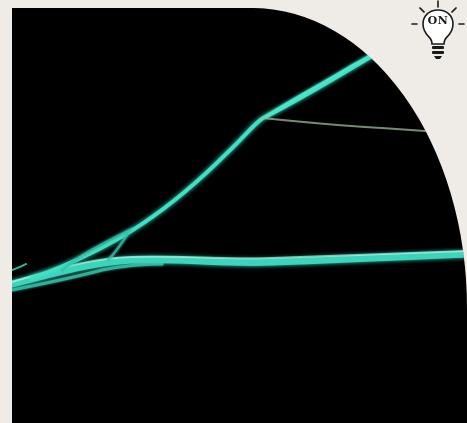 The image size is (467, 423). I want to click on lightbulb-badge: ON, so click(437, 33).